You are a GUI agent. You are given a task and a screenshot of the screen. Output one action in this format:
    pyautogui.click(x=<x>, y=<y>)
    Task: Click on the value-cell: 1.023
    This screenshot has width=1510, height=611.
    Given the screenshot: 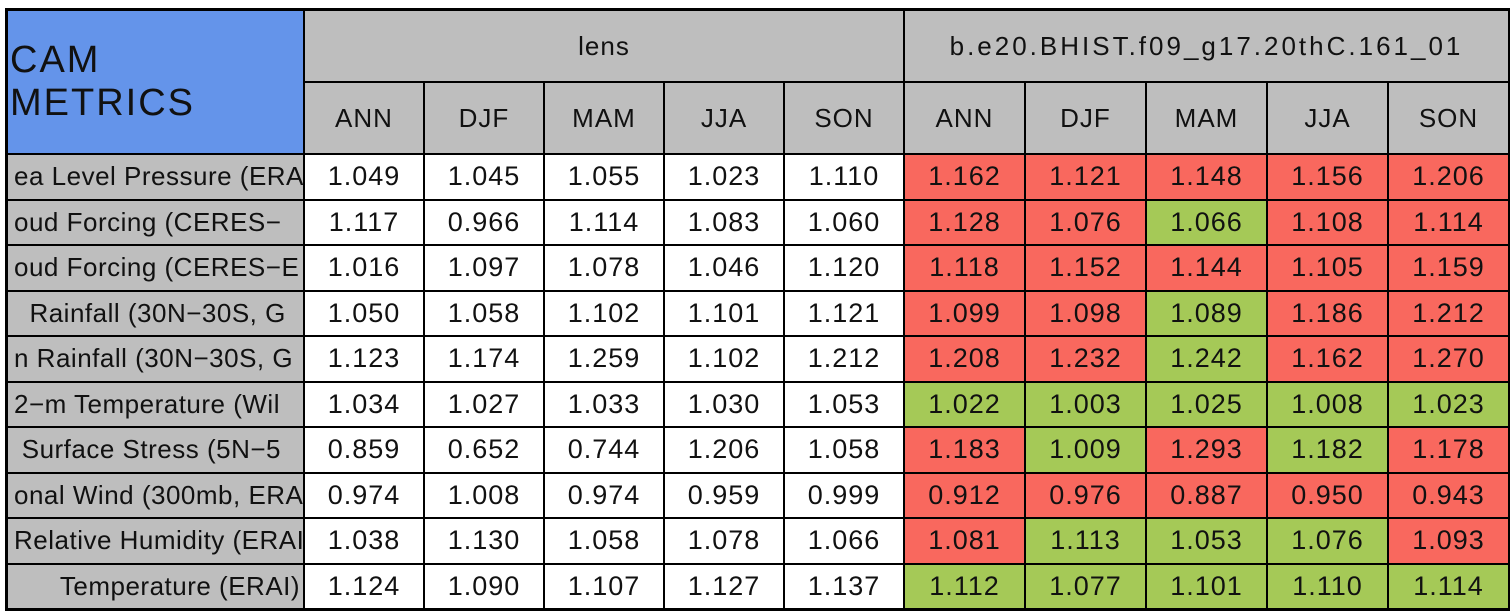 What is the action you would take?
    pyautogui.click(x=1448, y=404)
    